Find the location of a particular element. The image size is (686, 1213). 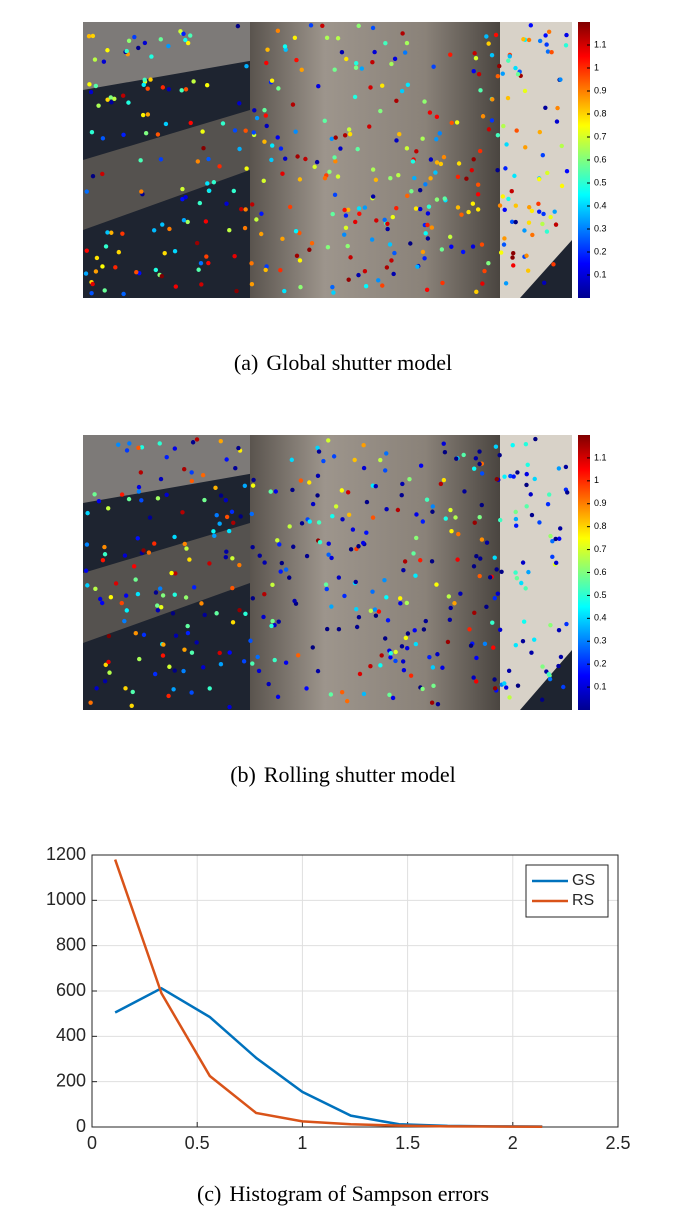

colorbar-tick-label: 1.1 is located at coordinates (600, 457).